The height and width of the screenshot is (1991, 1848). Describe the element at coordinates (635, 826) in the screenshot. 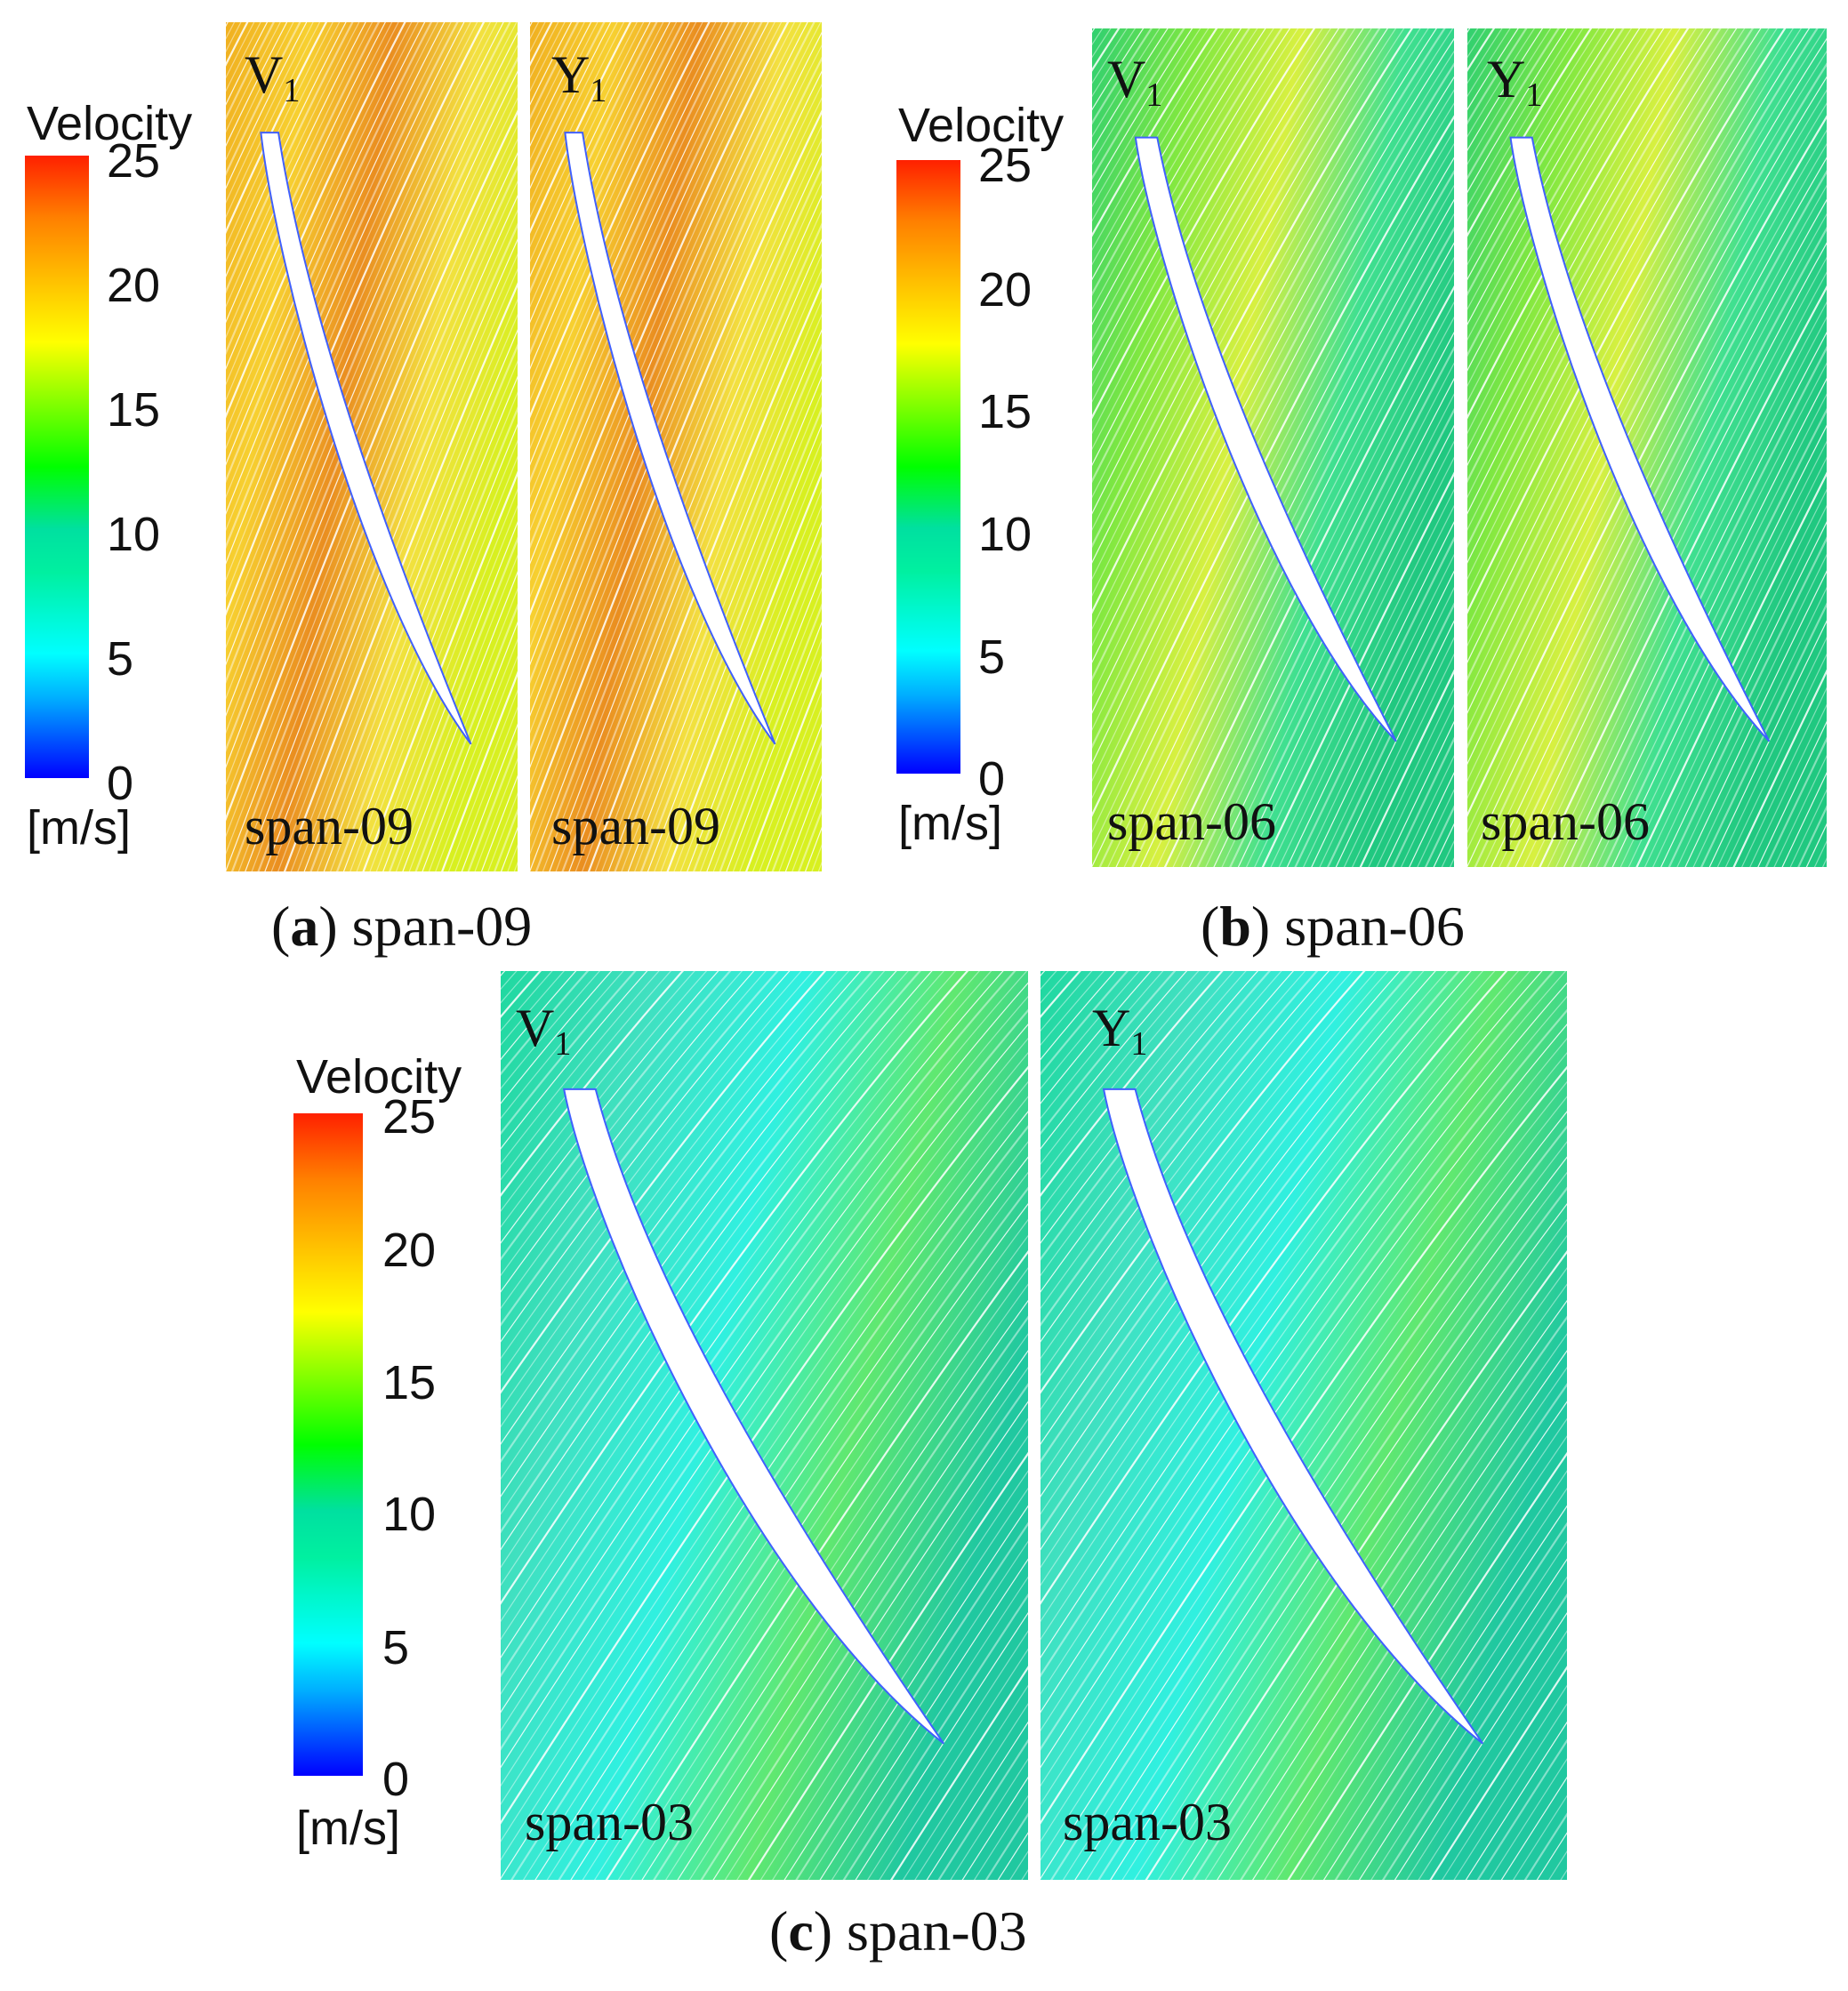

I see `span-label: span-09` at that location.